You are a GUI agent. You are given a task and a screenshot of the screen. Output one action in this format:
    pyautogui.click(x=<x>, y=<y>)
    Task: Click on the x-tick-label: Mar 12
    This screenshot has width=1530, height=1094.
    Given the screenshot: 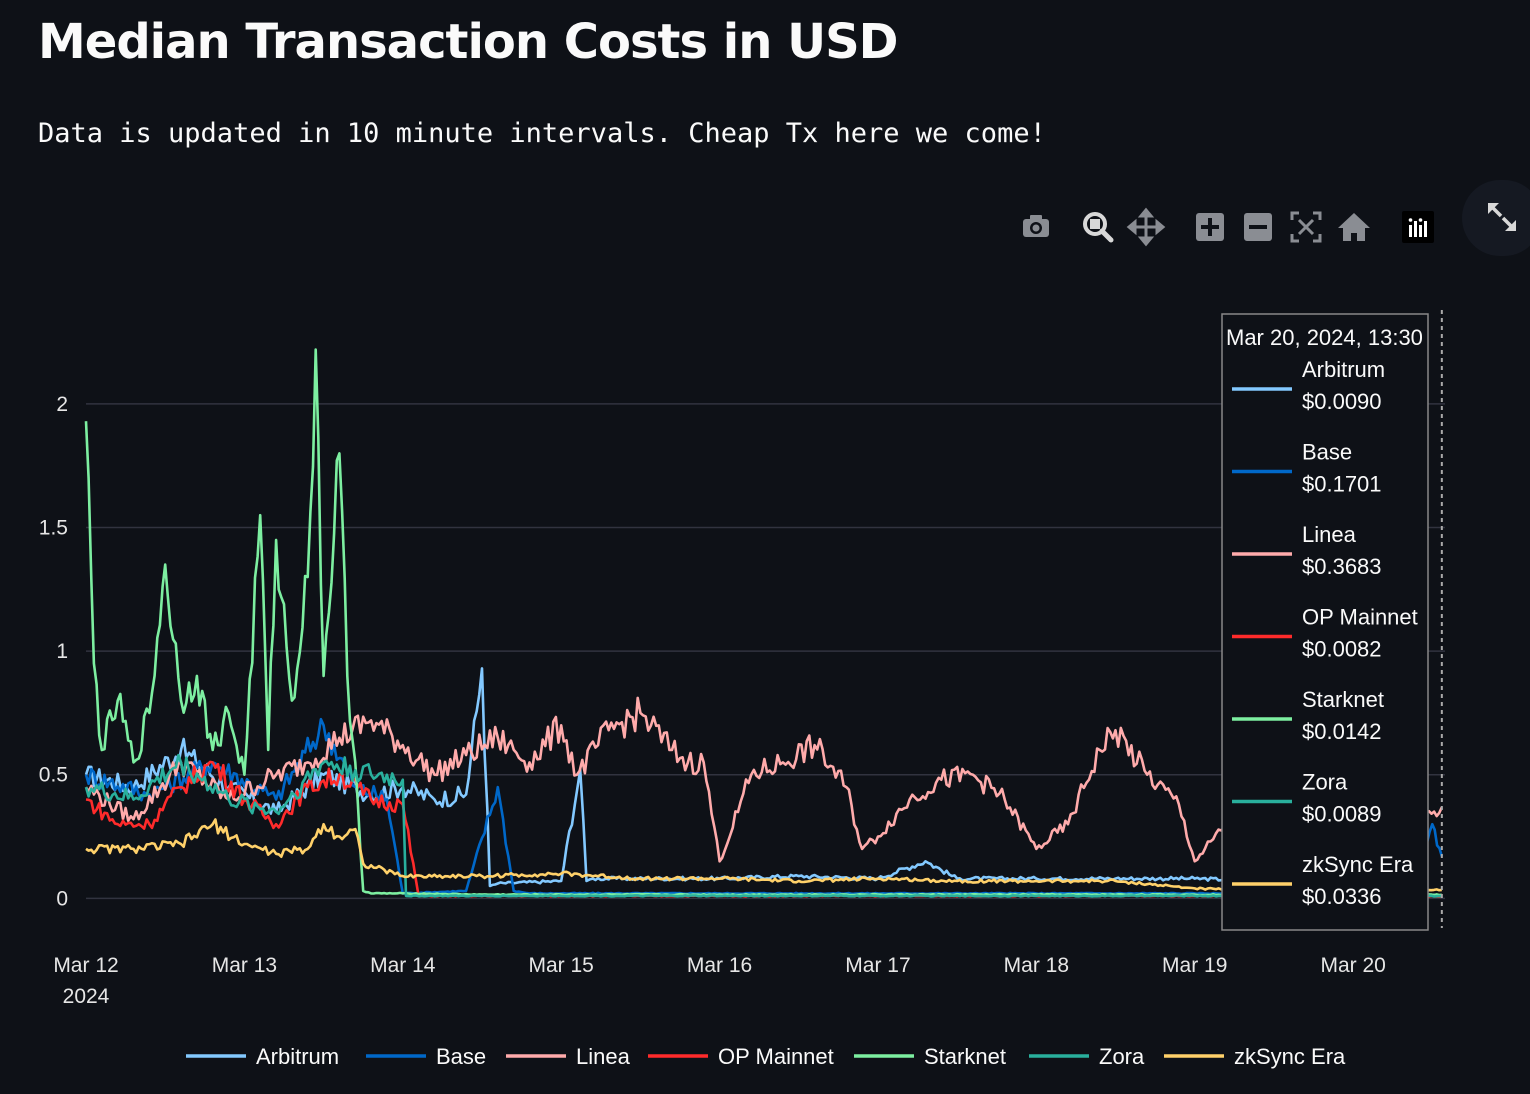 What is the action you would take?
    pyautogui.click(x=85, y=965)
    